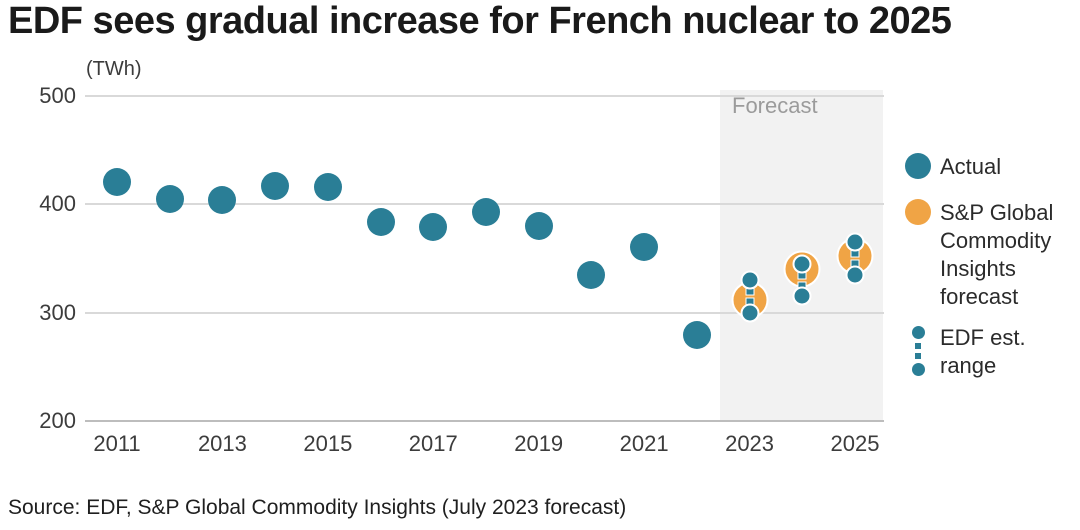  Describe the element at coordinates (644, 443) in the screenshot. I see `x-tick-label-2021: 2021` at that location.